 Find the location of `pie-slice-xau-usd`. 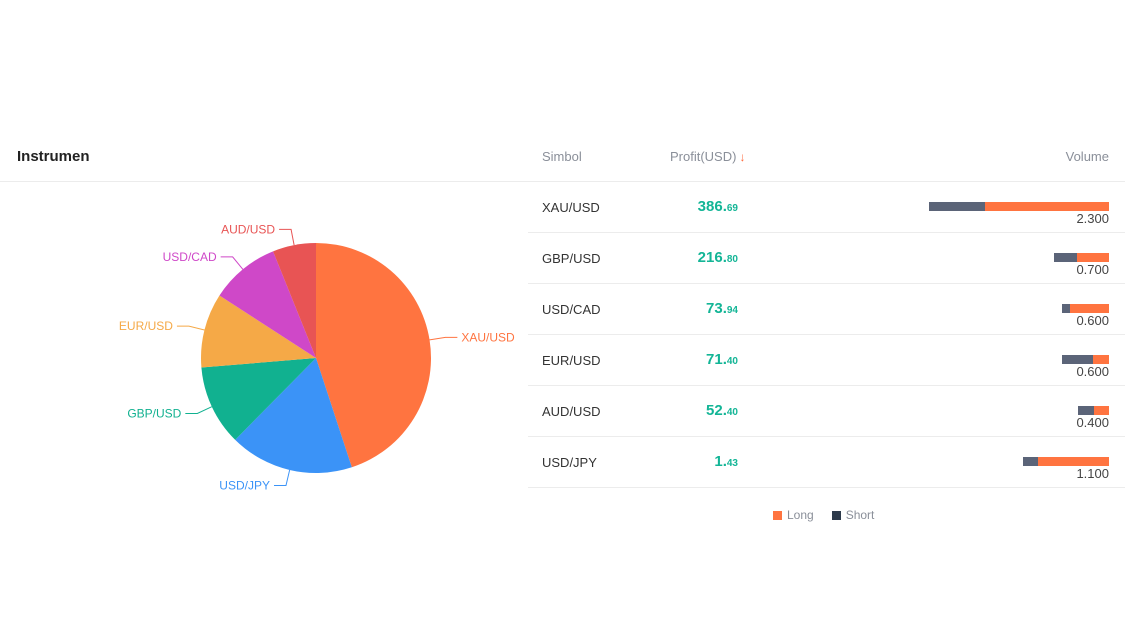

pie-slice-xau-usd is located at coordinates (374, 355).